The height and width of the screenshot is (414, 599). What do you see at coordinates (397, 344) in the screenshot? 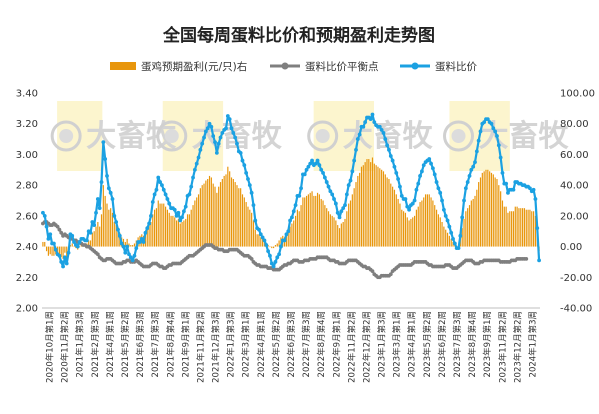
I see `x-tick-label: 2023年3月第1周` at bounding box center [397, 344].